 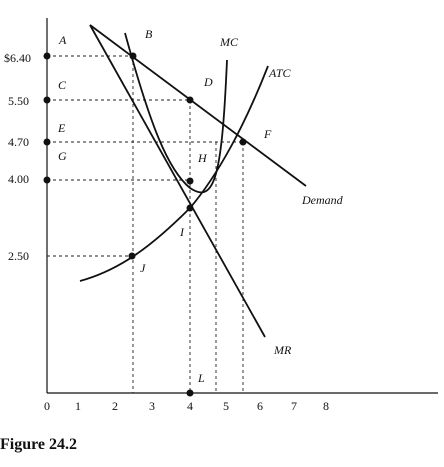 What do you see at coordinates (152, 406) in the screenshot?
I see `x-tick-label-3: 3` at bounding box center [152, 406].